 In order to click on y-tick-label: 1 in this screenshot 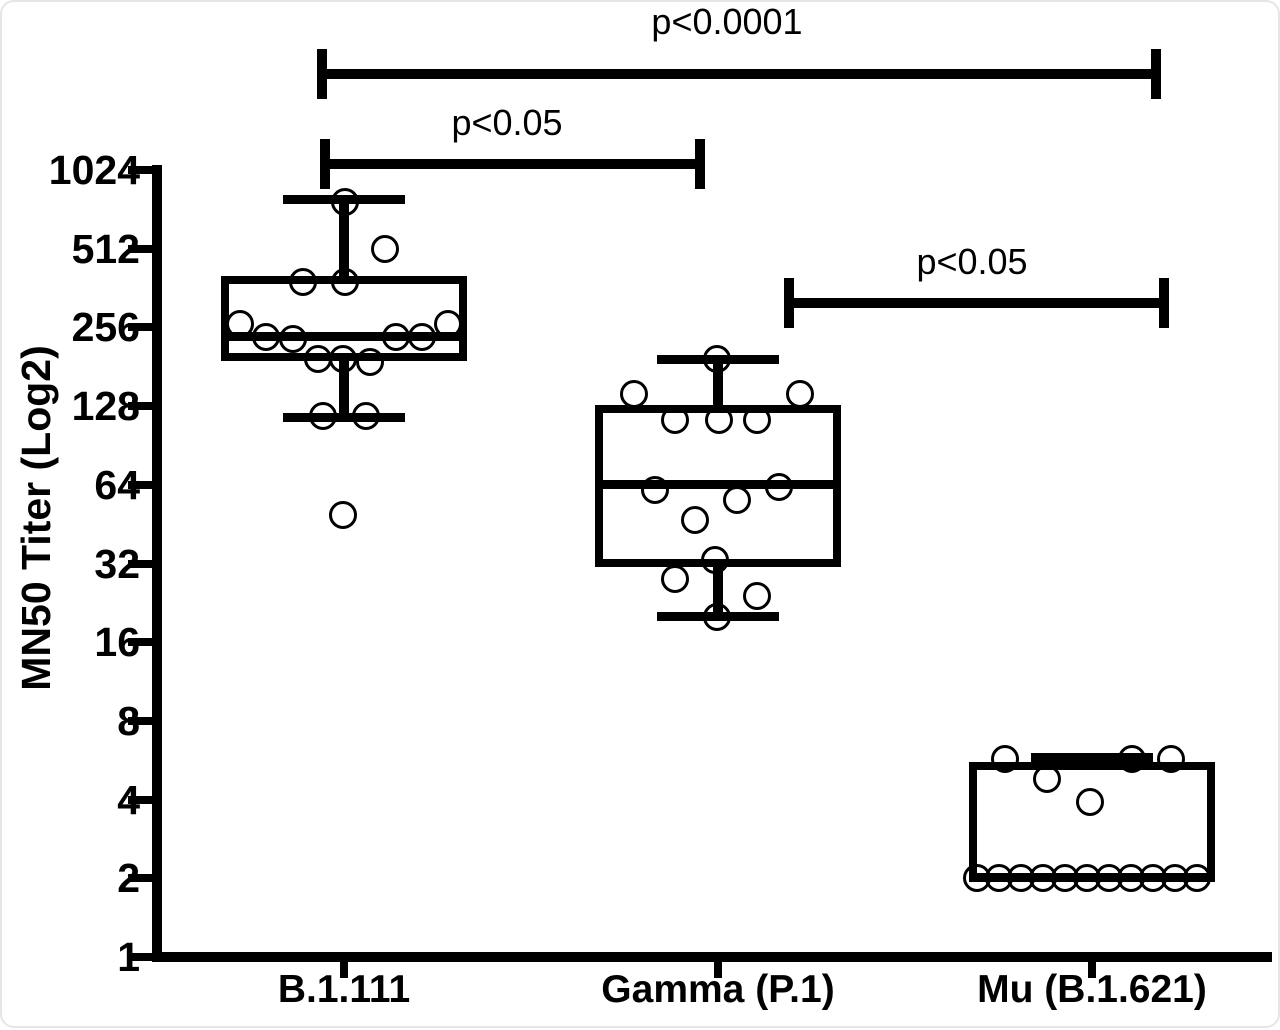, I will do `click(128, 957)`.